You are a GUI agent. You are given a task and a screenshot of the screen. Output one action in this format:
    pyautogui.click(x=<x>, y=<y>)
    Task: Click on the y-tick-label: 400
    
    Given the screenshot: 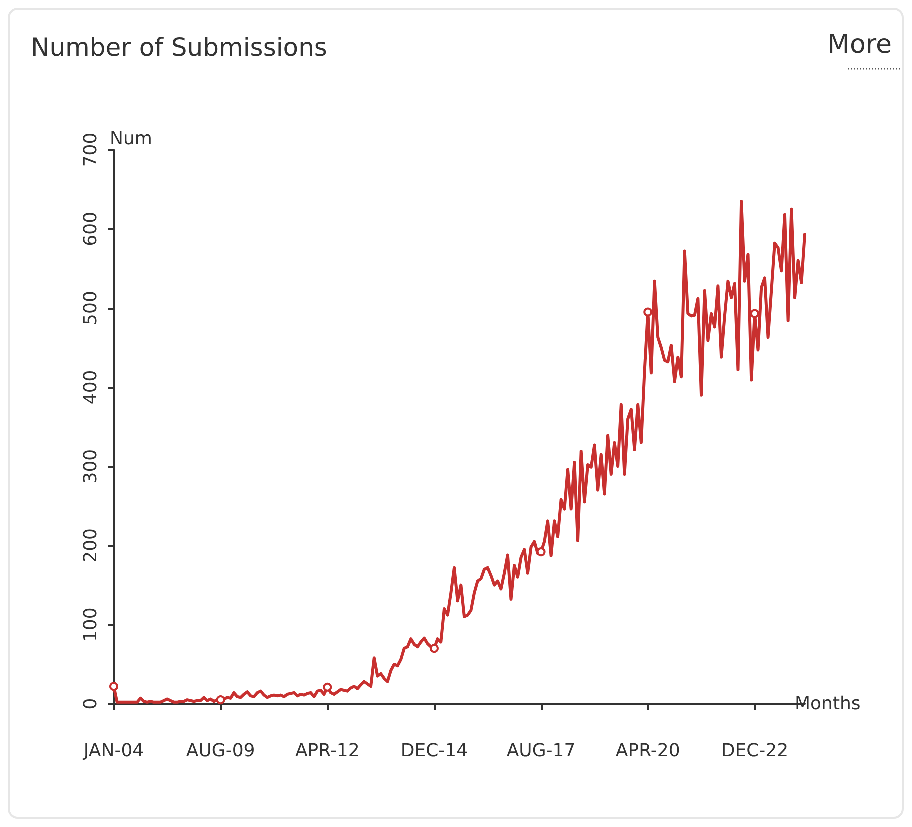 What is the action you would take?
    pyautogui.click(x=91, y=387)
    